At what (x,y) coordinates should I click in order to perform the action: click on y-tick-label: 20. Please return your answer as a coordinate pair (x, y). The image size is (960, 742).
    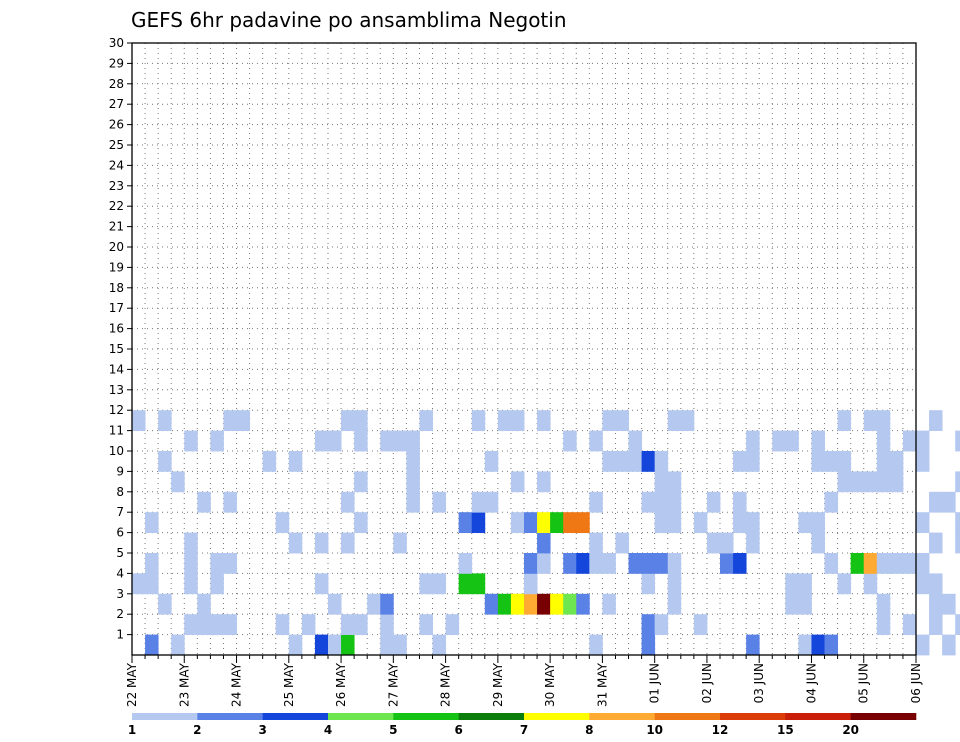
    Looking at the image, I should click on (116, 247).